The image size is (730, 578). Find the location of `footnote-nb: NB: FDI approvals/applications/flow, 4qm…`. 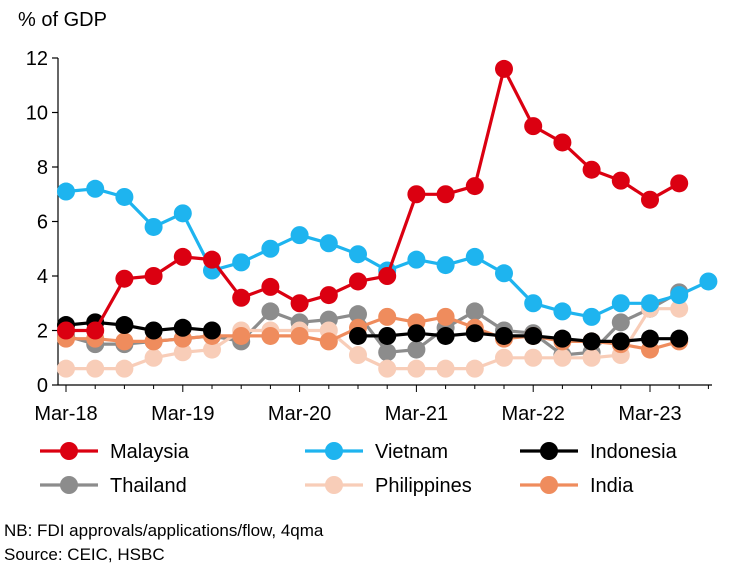

footnote-nb: NB: FDI approvals/applications/flow, 4qm… is located at coordinates (164, 530).